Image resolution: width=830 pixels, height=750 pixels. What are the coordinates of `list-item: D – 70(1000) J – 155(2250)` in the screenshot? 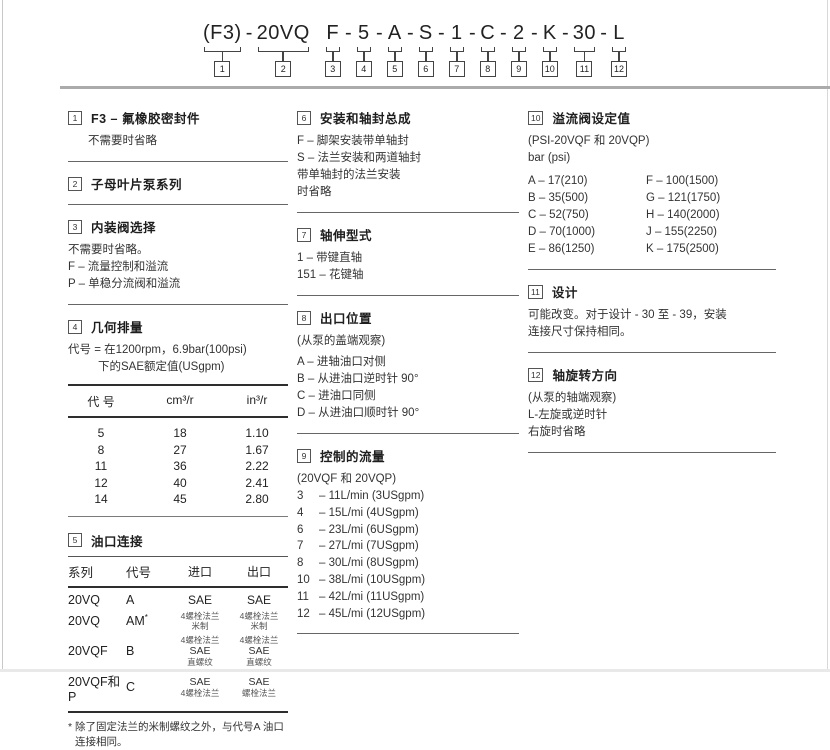 It's located at (622, 232).